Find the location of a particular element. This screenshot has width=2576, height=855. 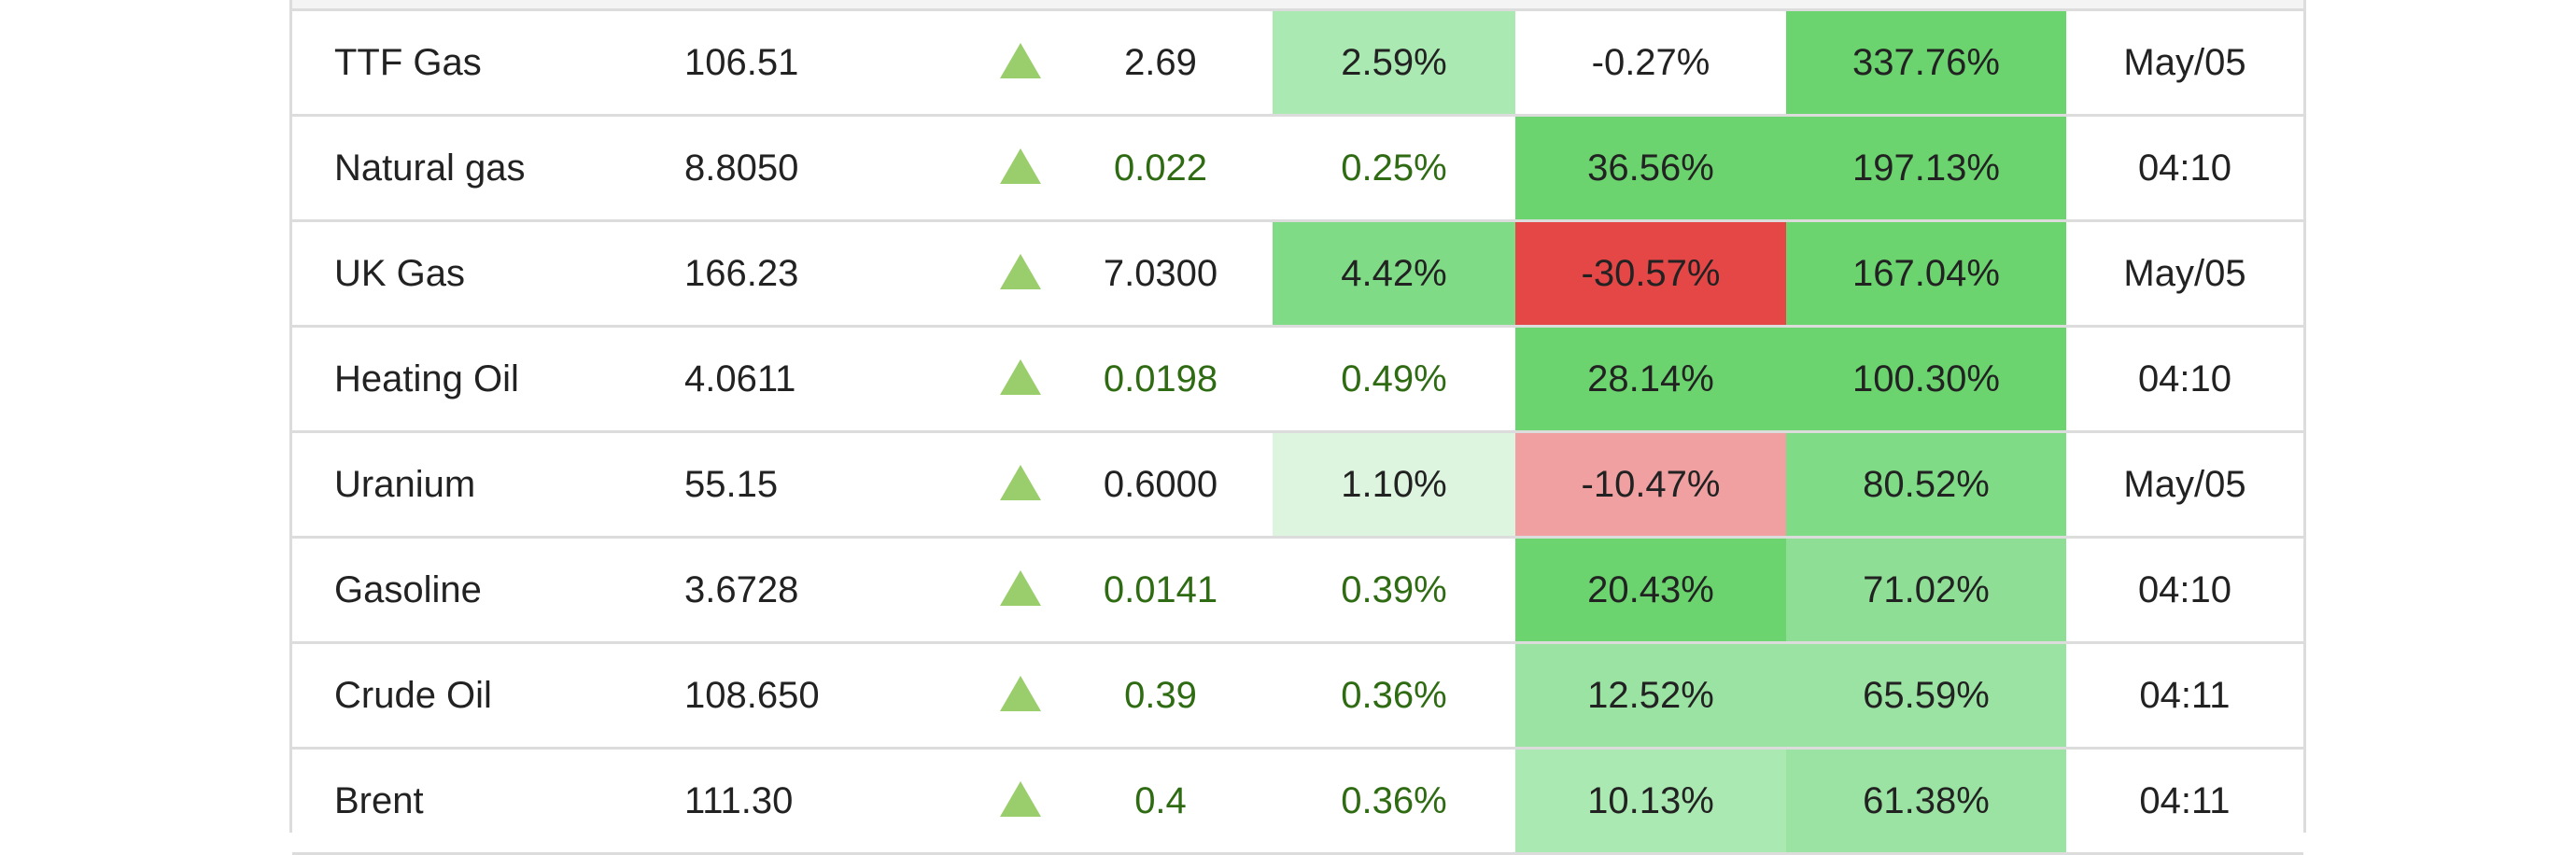

commodity-name-link: Natural gas is located at coordinates (430, 168).